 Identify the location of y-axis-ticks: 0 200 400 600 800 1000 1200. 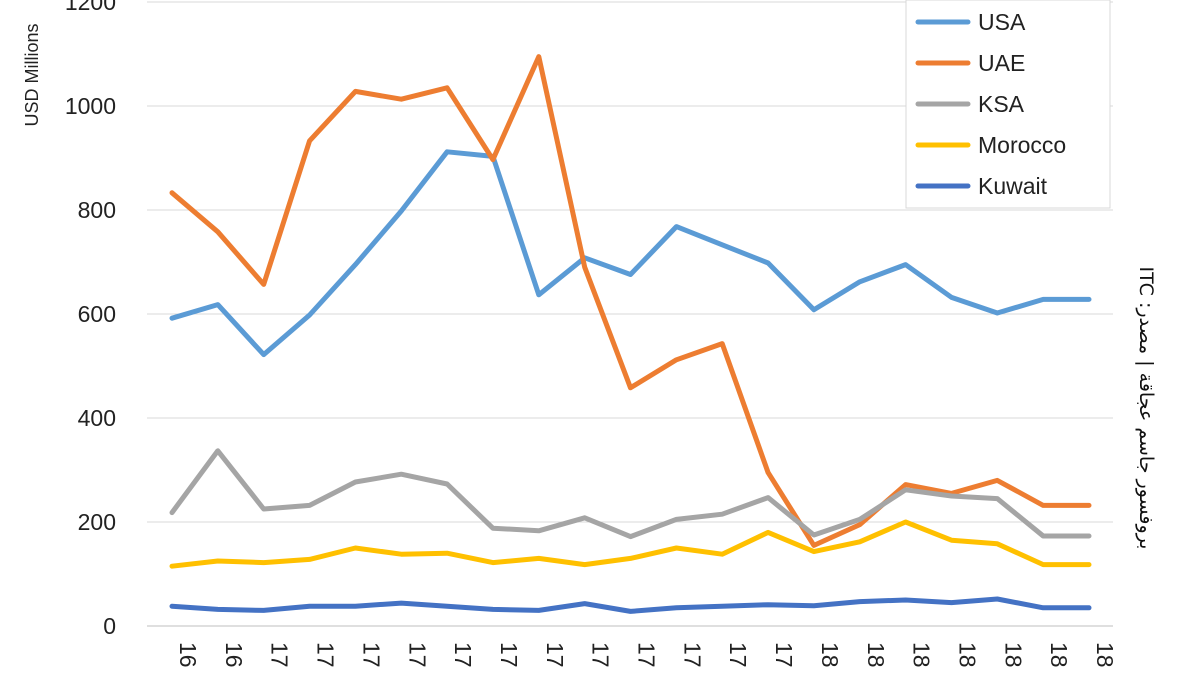
(90, 319).